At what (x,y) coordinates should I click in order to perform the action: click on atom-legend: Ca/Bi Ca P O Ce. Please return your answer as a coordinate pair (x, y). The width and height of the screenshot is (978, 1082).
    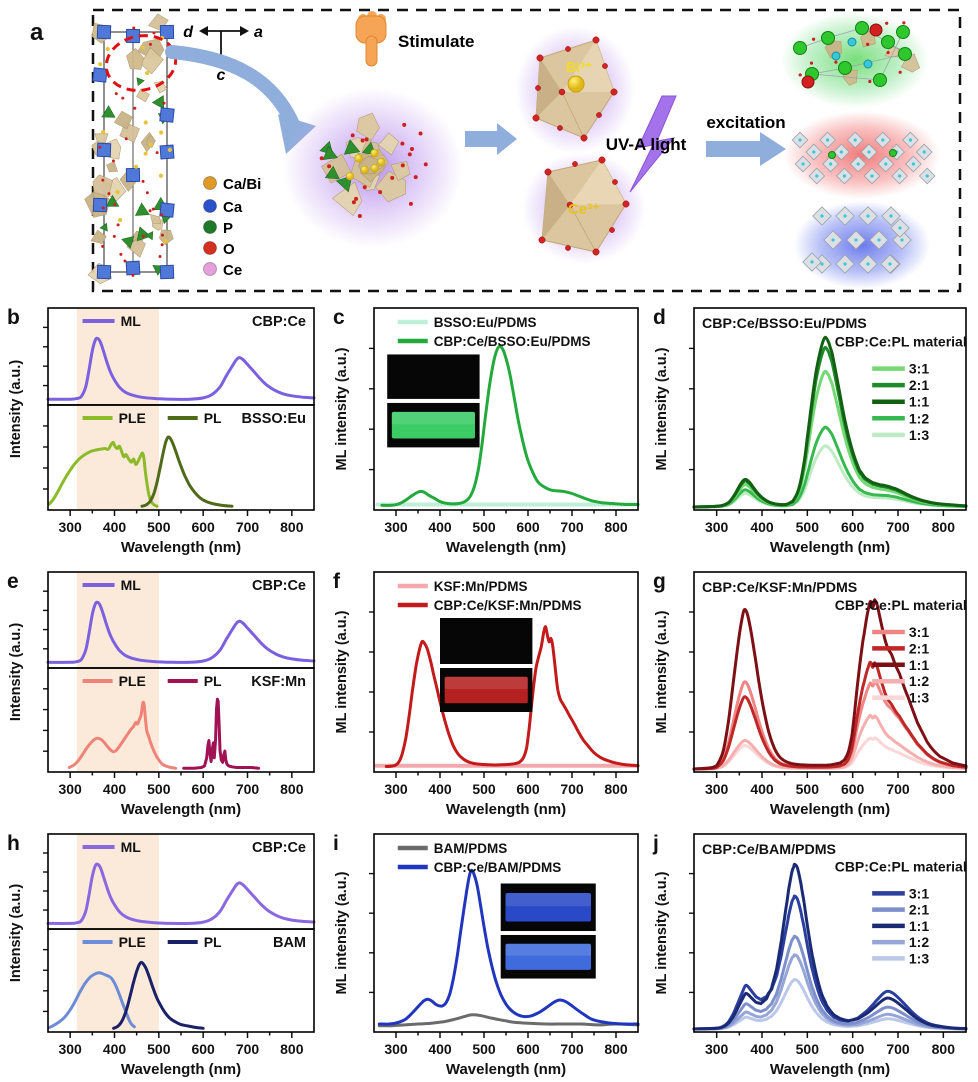
    Looking at the image, I should click on (232, 227).